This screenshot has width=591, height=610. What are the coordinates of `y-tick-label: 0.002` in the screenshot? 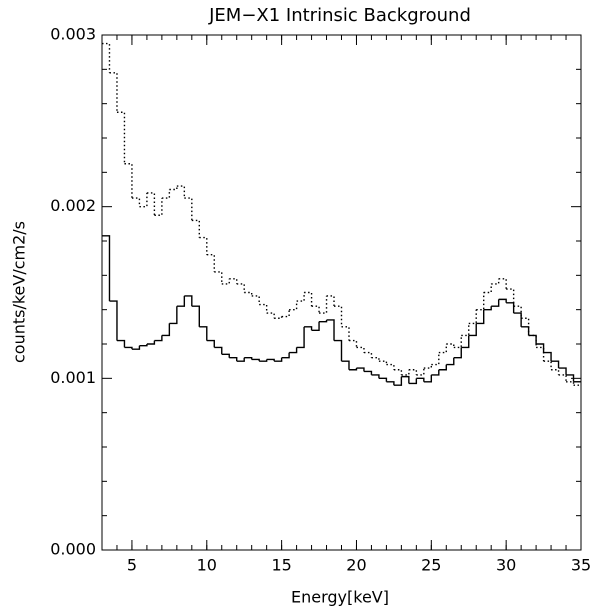 It's located at (73, 205).